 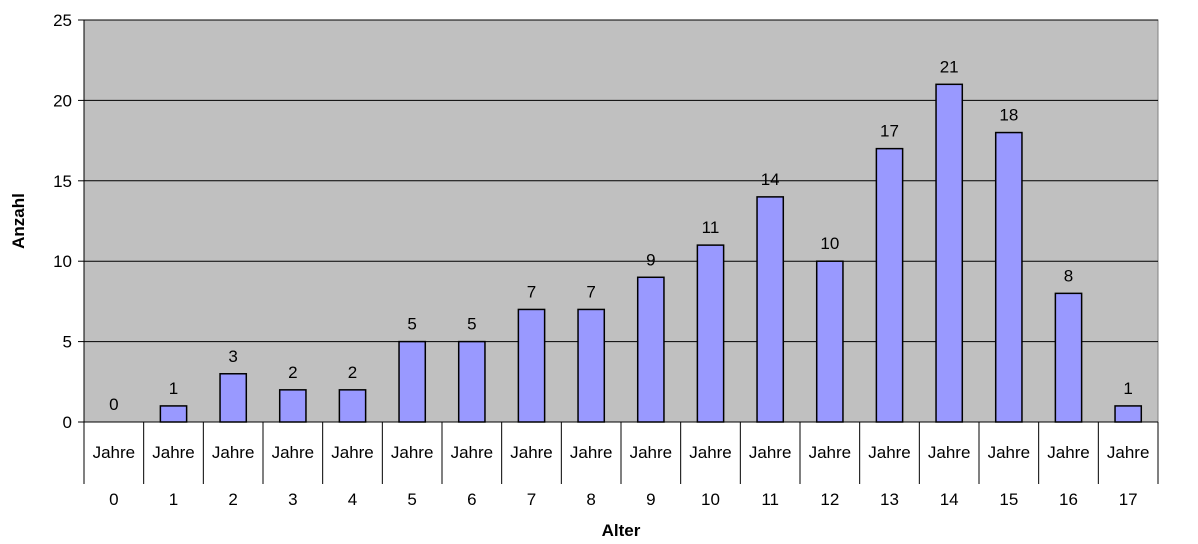 I want to click on x-tick-label: 1, so click(x=173, y=499).